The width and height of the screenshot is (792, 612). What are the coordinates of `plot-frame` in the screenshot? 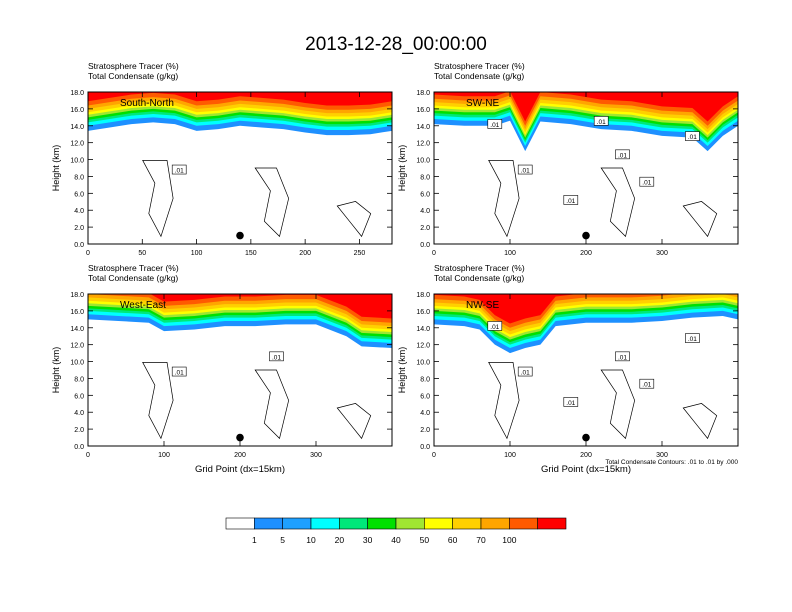 It's located at (240, 168).